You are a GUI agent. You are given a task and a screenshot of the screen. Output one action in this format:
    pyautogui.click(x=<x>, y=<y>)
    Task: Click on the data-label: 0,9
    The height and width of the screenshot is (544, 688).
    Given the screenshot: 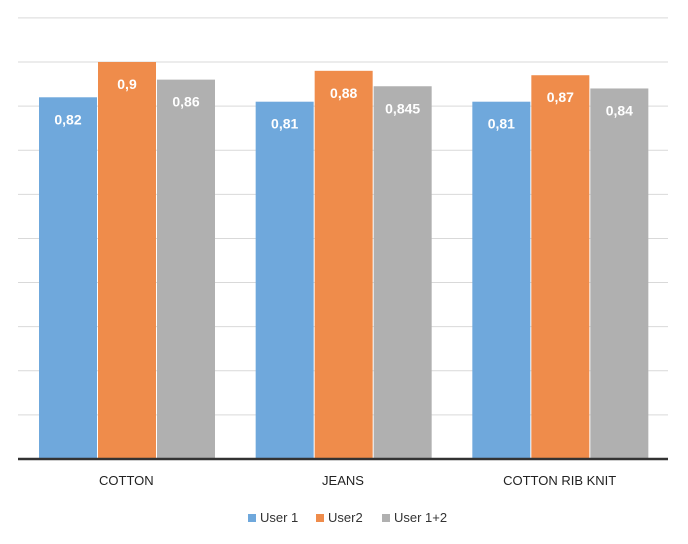 What is the action you would take?
    pyautogui.click(x=127, y=84)
    